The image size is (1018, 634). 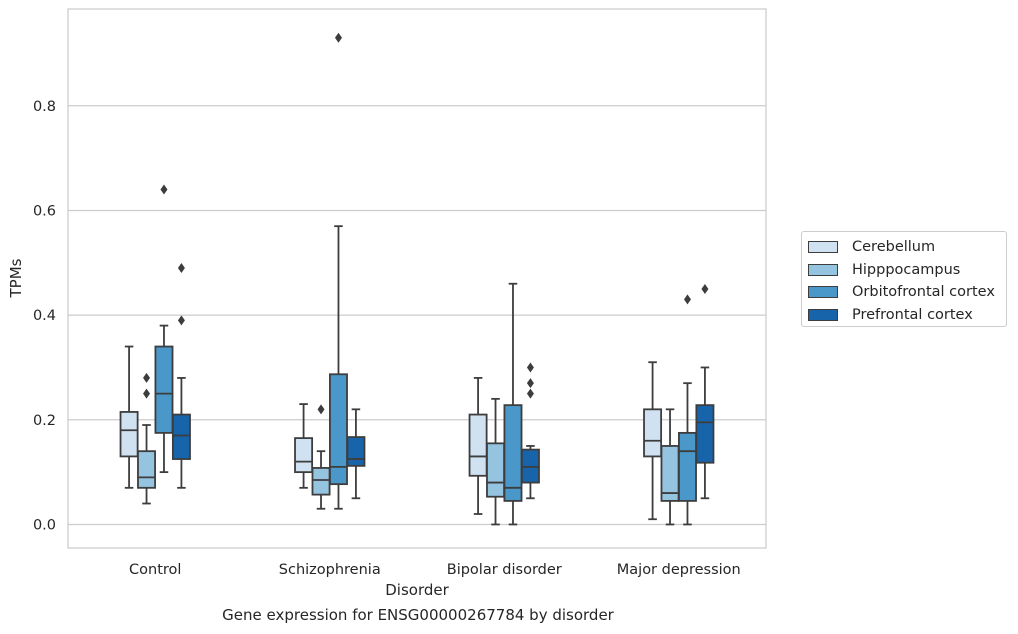 What do you see at coordinates (504, 570) in the screenshot?
I see `x-tick-label: Bipolar disorder` at bounding box center [504, 570].